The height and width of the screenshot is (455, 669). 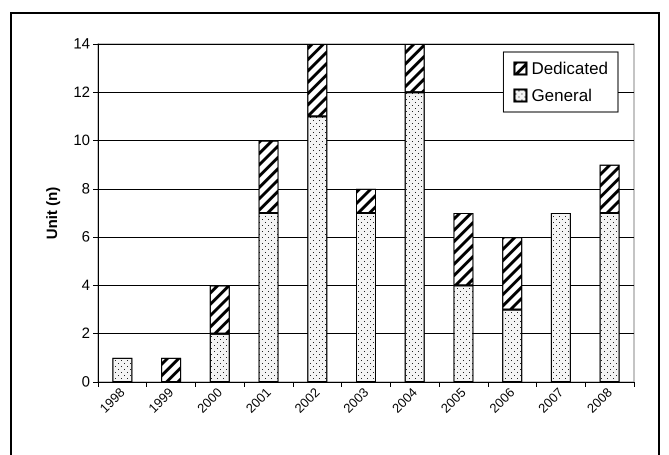 What do you see at coordinates (86, 237) in the screenshot?
I see `y-tick-label: 6` at bounding box center [86, 237].